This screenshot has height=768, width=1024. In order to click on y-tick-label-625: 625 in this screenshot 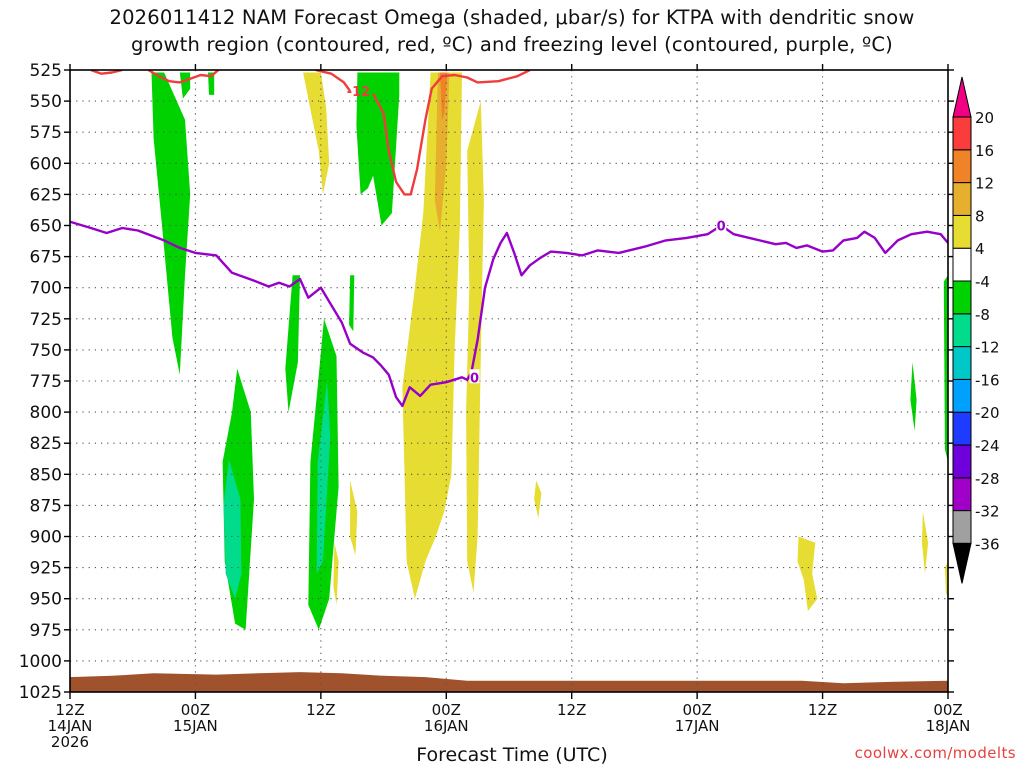, I will do `click(46, 195)`.